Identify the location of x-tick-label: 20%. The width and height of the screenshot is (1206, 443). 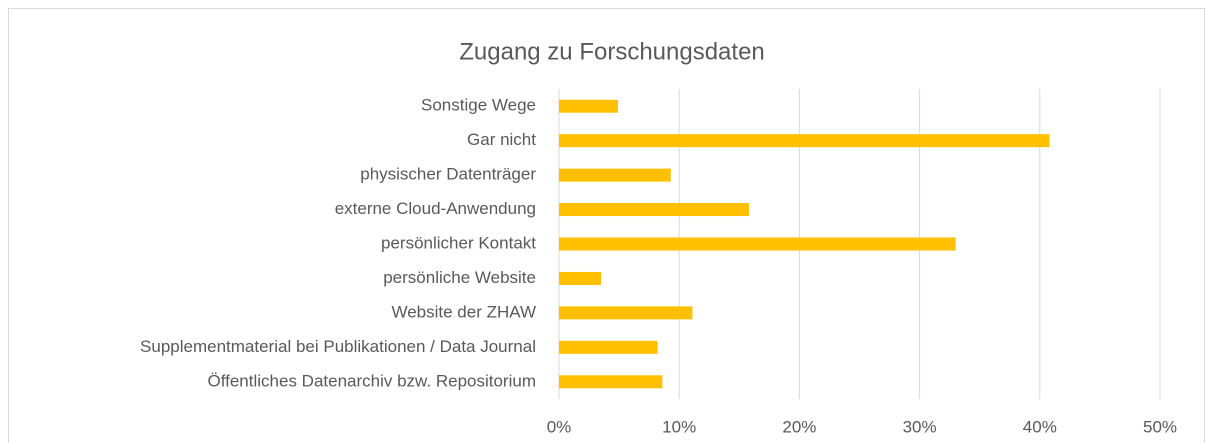
(799, 426).